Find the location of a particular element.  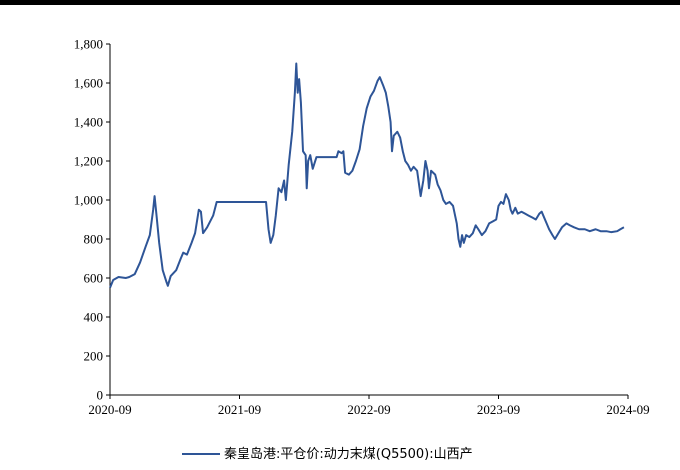

y-tick-label: 800 is located at coordinates (94, 239).